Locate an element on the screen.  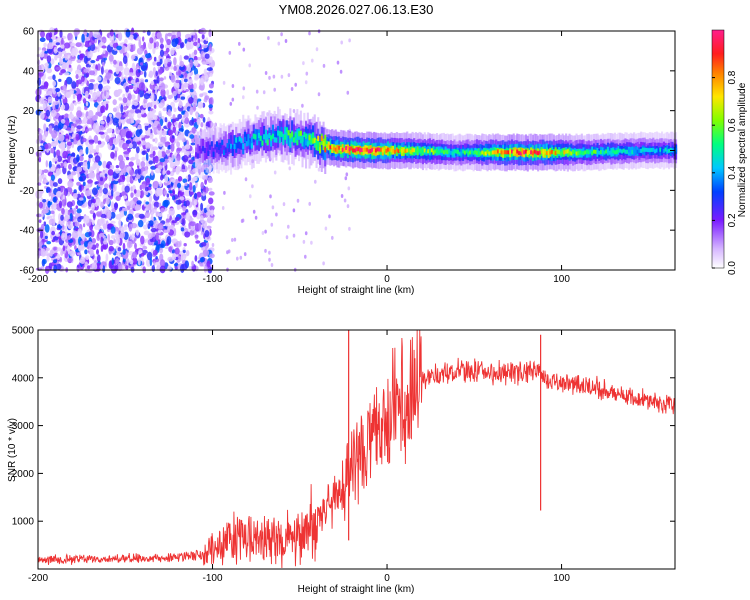
y-tick-label: -20 is located at coordinates (27, 191).